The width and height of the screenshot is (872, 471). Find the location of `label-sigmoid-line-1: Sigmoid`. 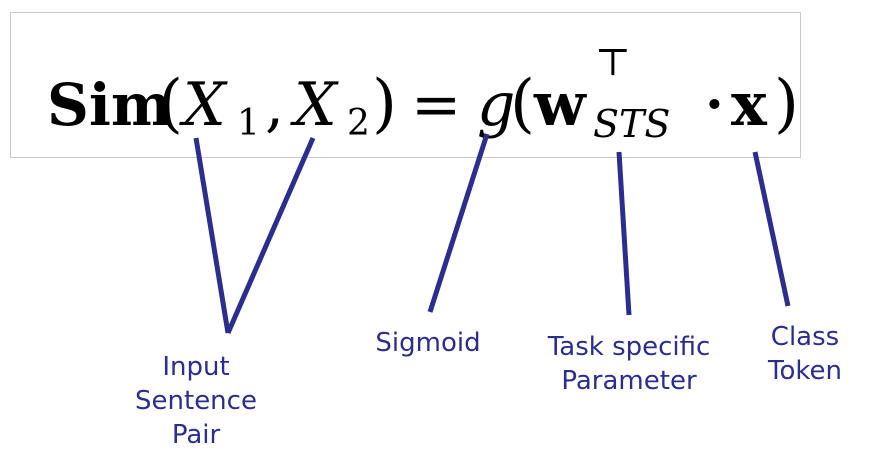

label-sigmoid-line-1: Sigmoid is located at coordinates (428, 343).